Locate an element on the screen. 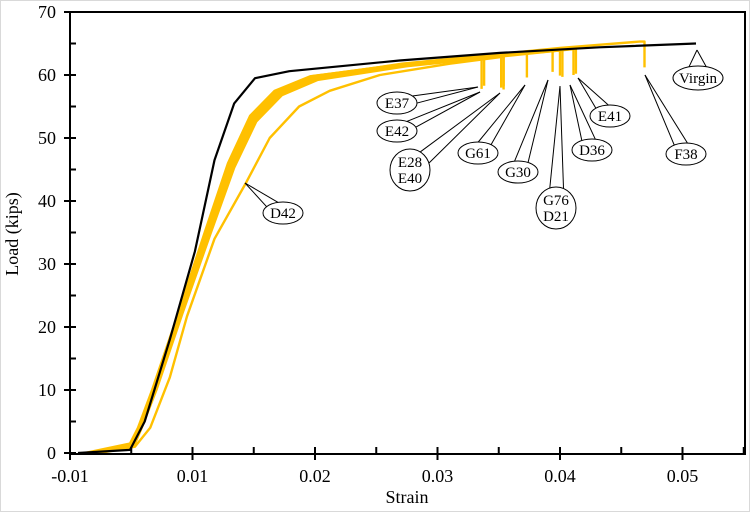 This screenshot has width=750, height=512. x-tick-label: 0.04 is located at coordinates (560, 476).